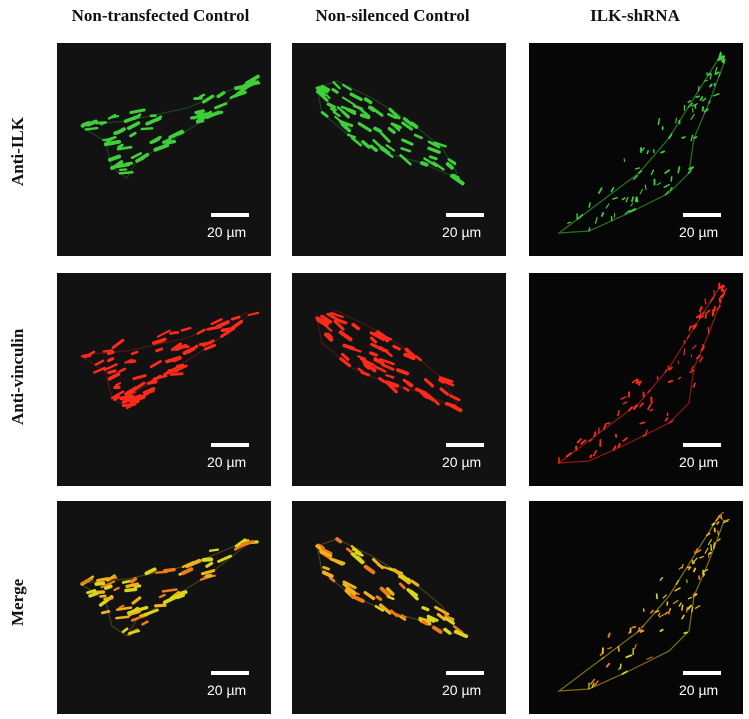  Describe the element at coordinates (165, 130) in the screenshot. I see `cell-outline` at that location.